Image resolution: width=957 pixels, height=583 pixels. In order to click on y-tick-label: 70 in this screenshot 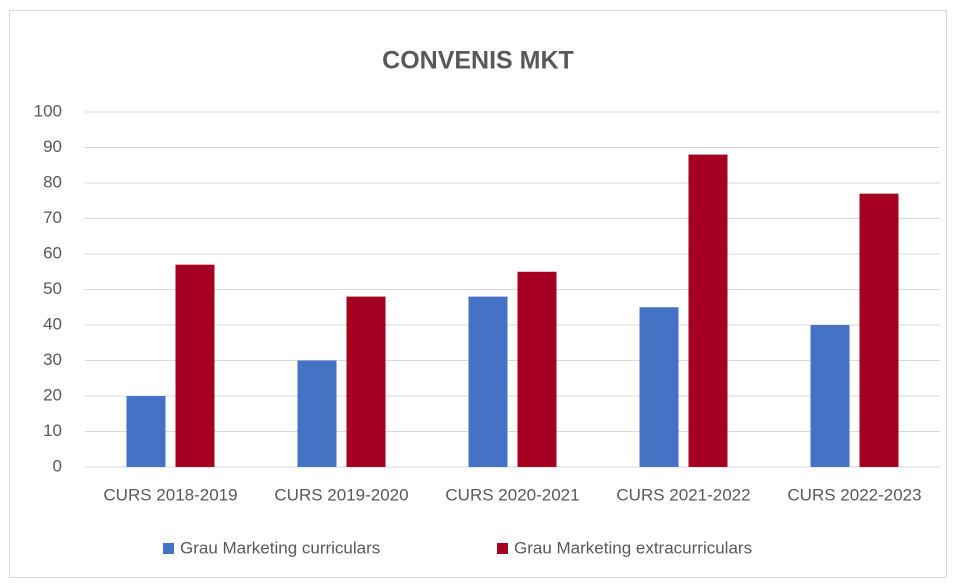, I will do `click(52, 217)`.